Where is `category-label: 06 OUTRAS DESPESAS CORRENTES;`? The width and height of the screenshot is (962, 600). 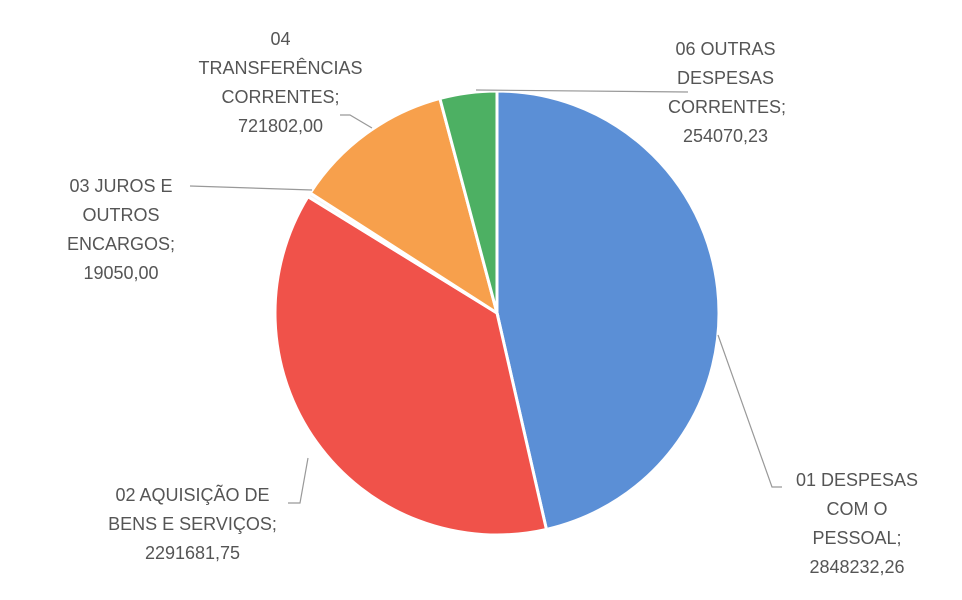 category-label: 06 OUTRAS DESPESAS CORRENTES; is located at coordinates (727, 78).